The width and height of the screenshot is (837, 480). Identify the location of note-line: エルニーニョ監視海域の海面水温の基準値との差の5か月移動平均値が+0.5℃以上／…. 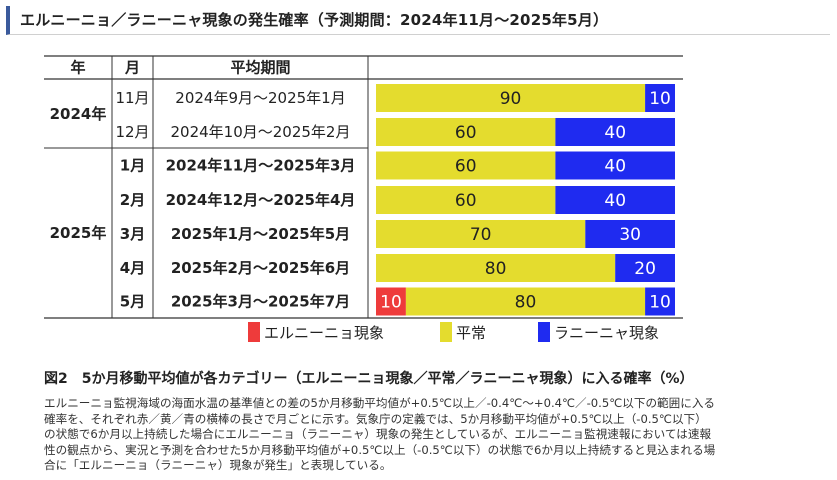
(380, 403).